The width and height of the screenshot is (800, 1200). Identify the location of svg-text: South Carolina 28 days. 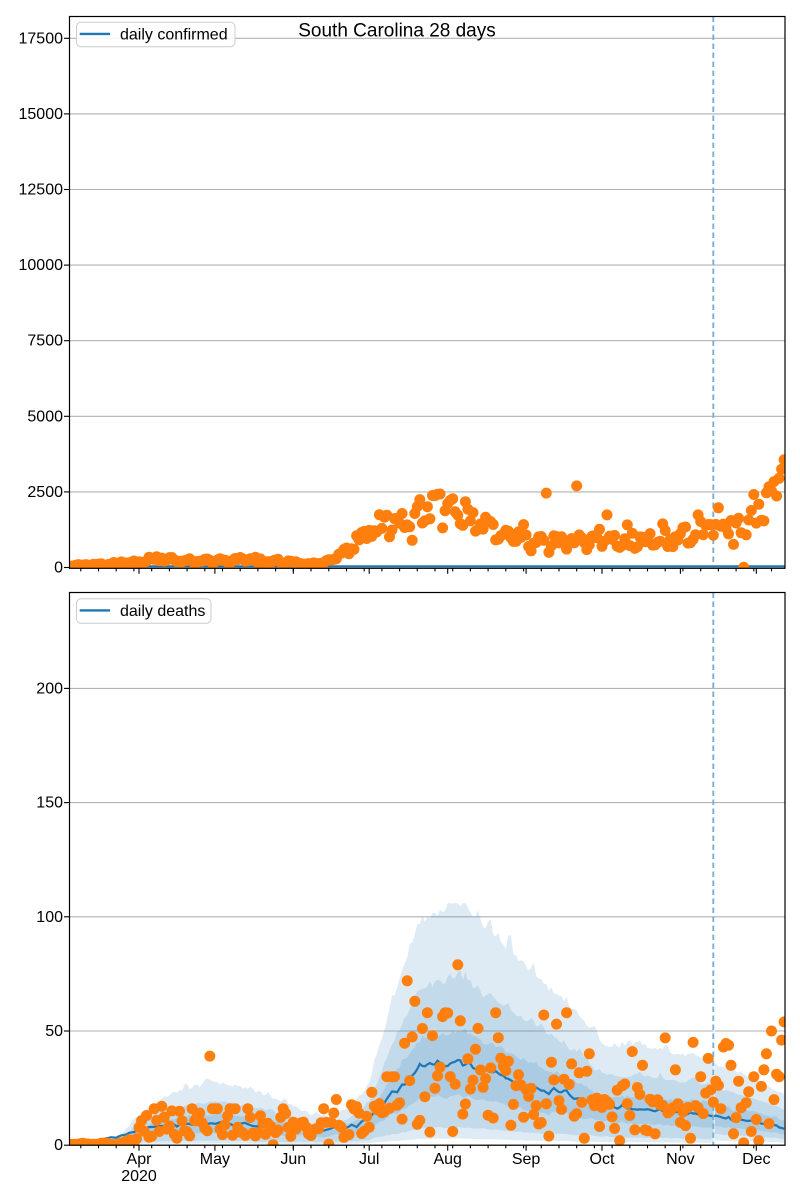
(397, 31).